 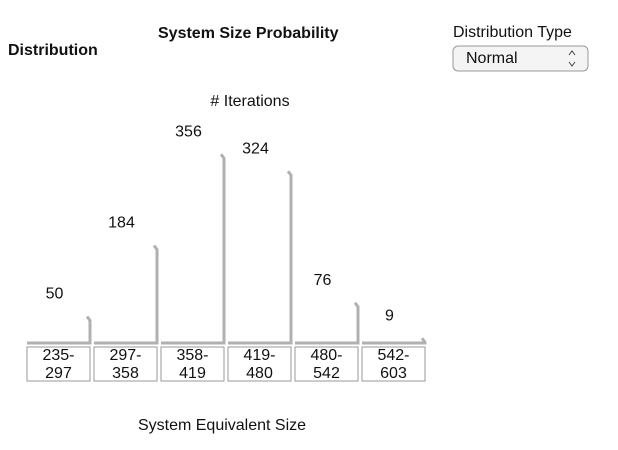 What do you see at coordinates (125, 355) in the screenshot?
I see `x-tick-label-part: 297-` at bounding box center [125, 355].